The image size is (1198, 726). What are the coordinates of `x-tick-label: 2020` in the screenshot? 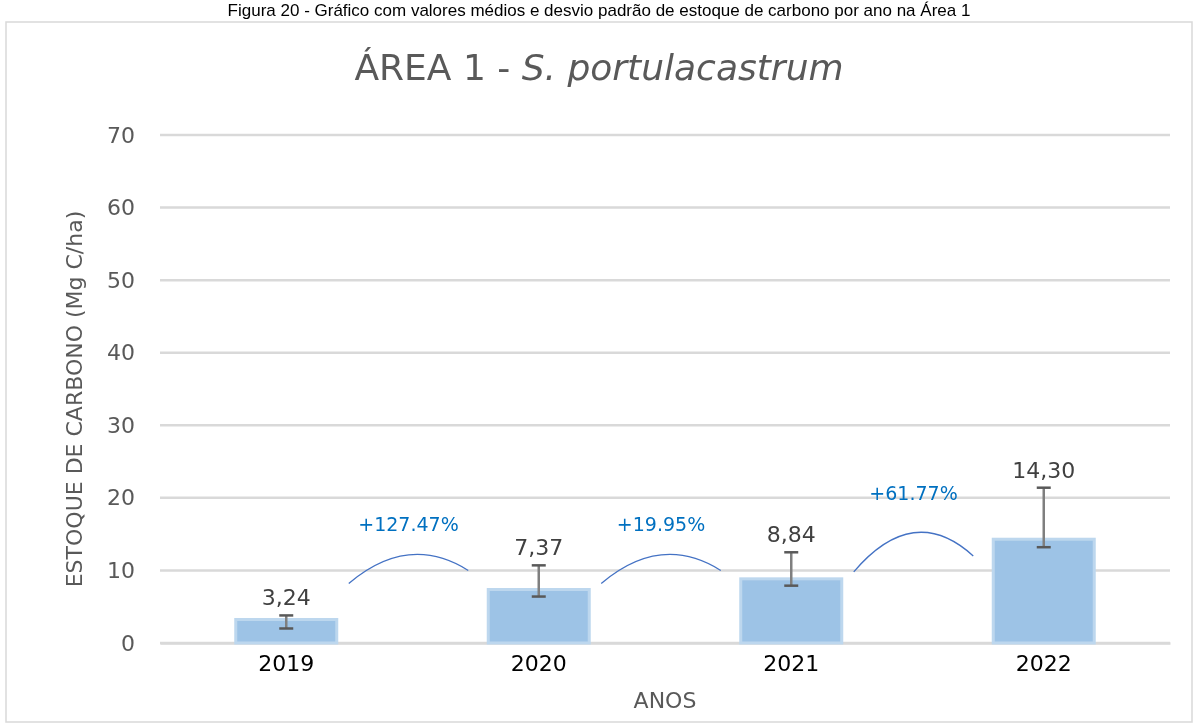 It's located at (538, 663).